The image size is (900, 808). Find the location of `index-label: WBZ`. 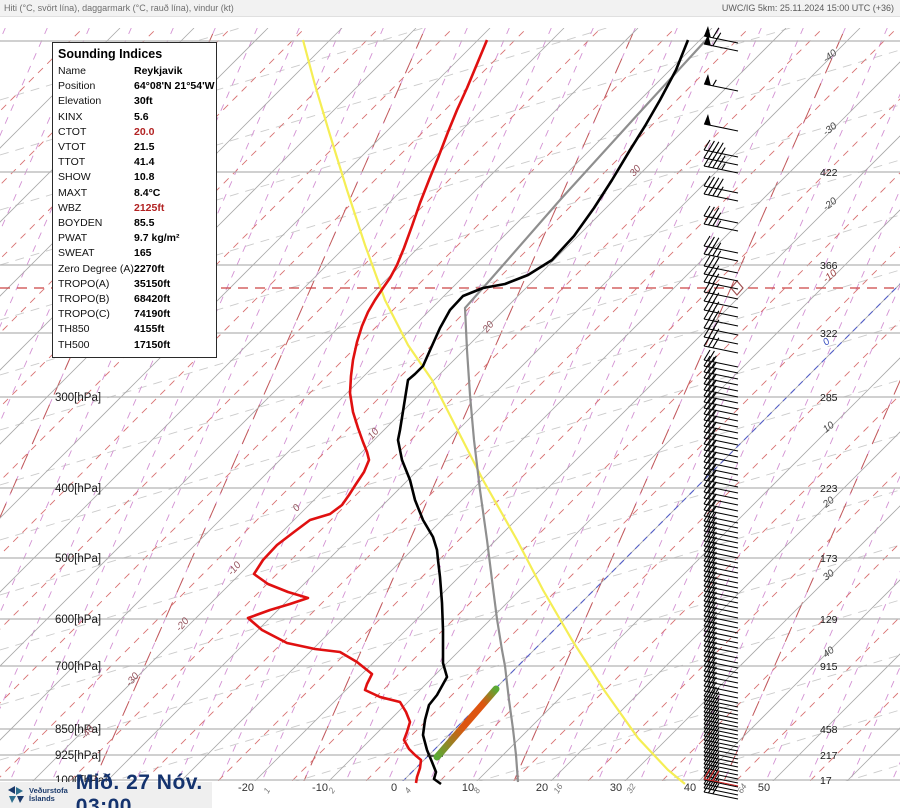

index-label: WBZ is located at coordinates (70, 207).